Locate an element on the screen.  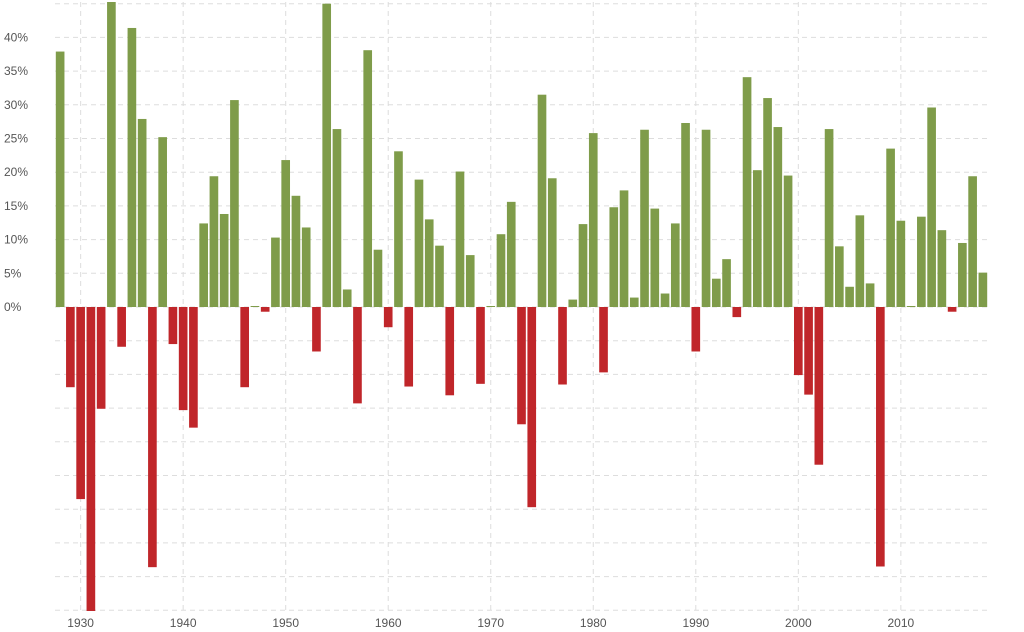
bar-2003 is located at coordinates (829, 218).